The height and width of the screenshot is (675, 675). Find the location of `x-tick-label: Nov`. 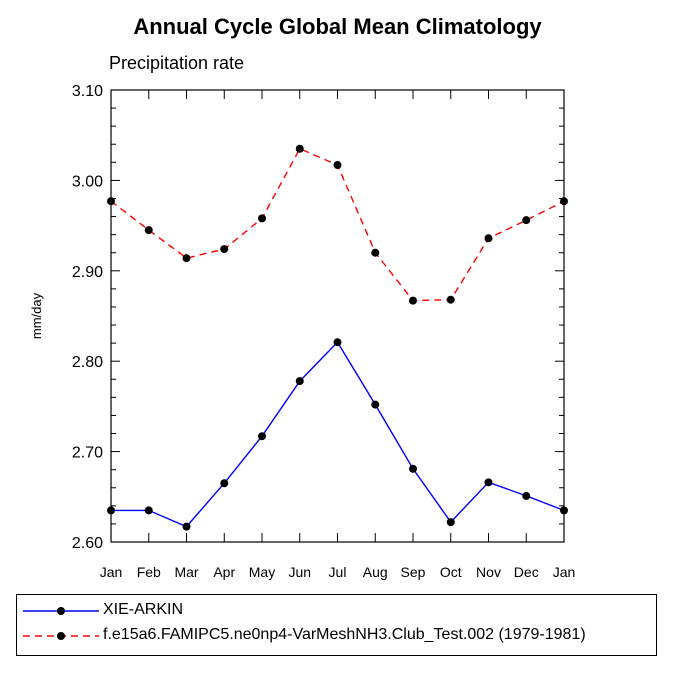

x-tick-label: Nov is located at coordinates (488, 572).